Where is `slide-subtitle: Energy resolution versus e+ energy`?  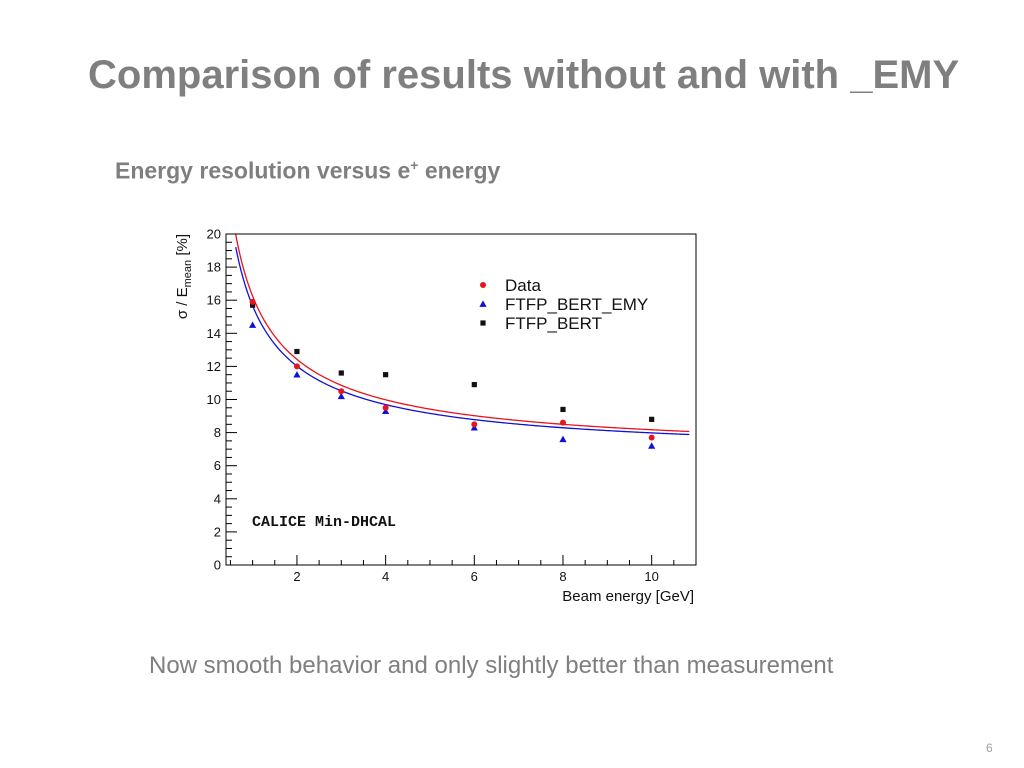
slide-subtitle: Energy resolution versus e+ energy is located at coordinates (307, 171).